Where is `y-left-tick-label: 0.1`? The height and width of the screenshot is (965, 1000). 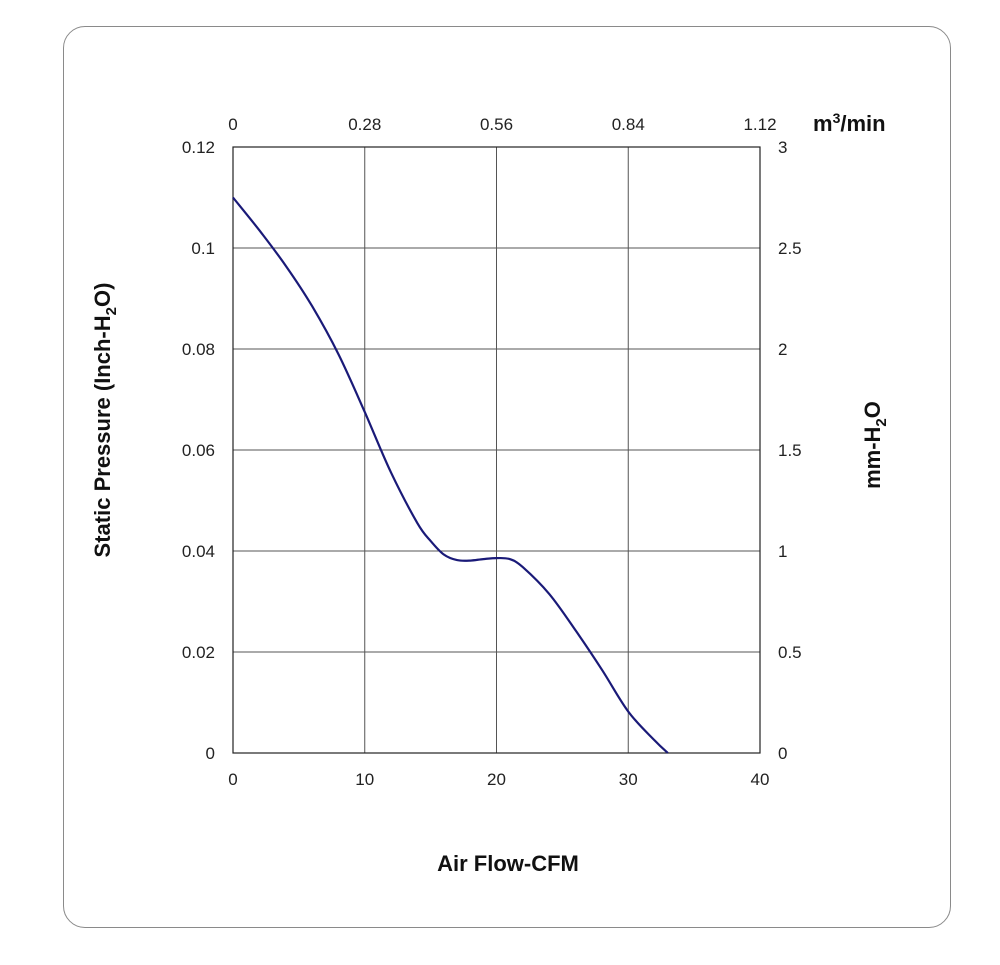 y-left-tick-label: 0.1 is located at coordinates (203, 248).